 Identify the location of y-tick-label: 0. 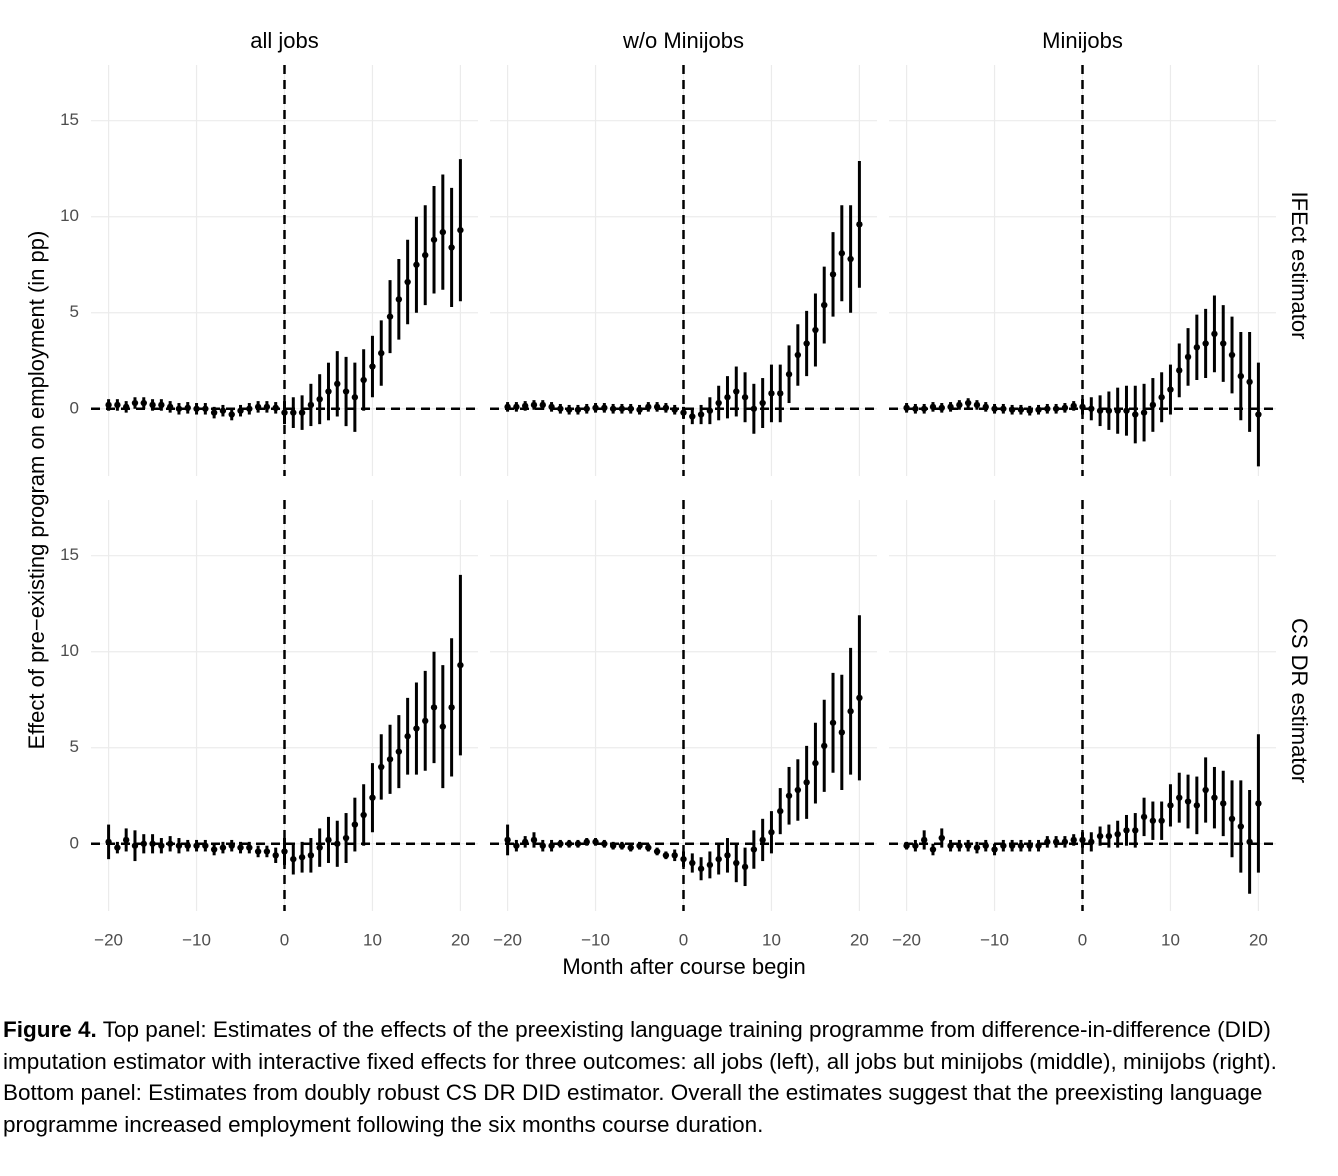
(74, 407).